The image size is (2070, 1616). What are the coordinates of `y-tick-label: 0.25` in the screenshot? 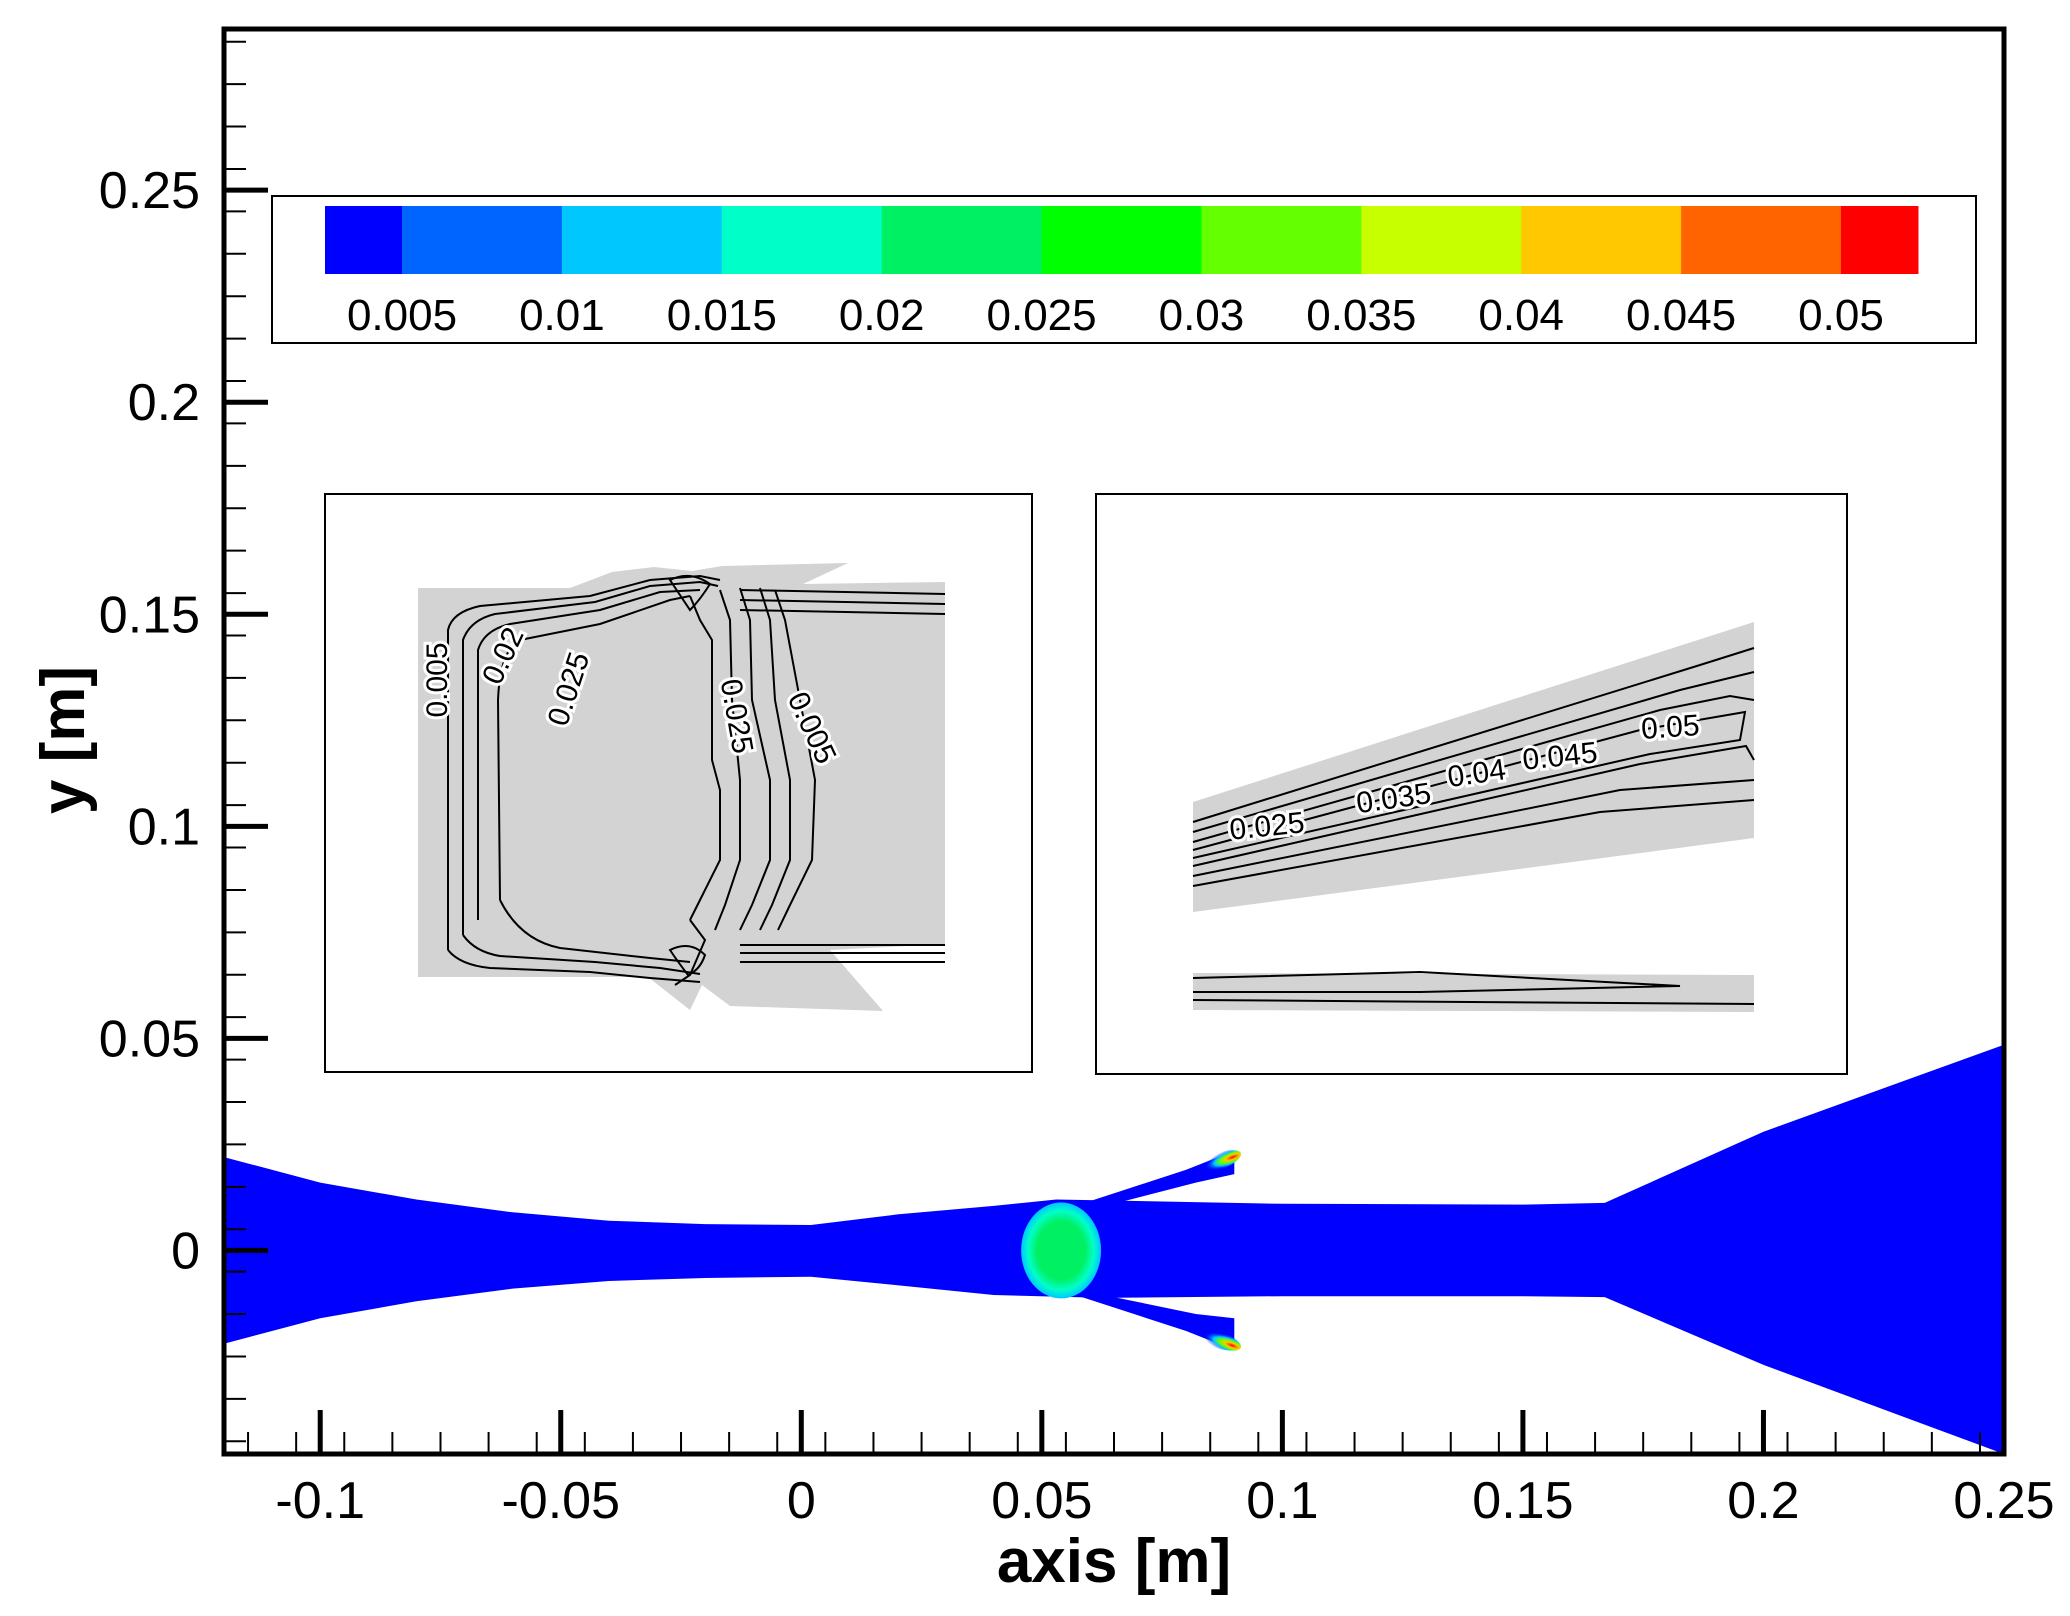 It's located at (149, 191).